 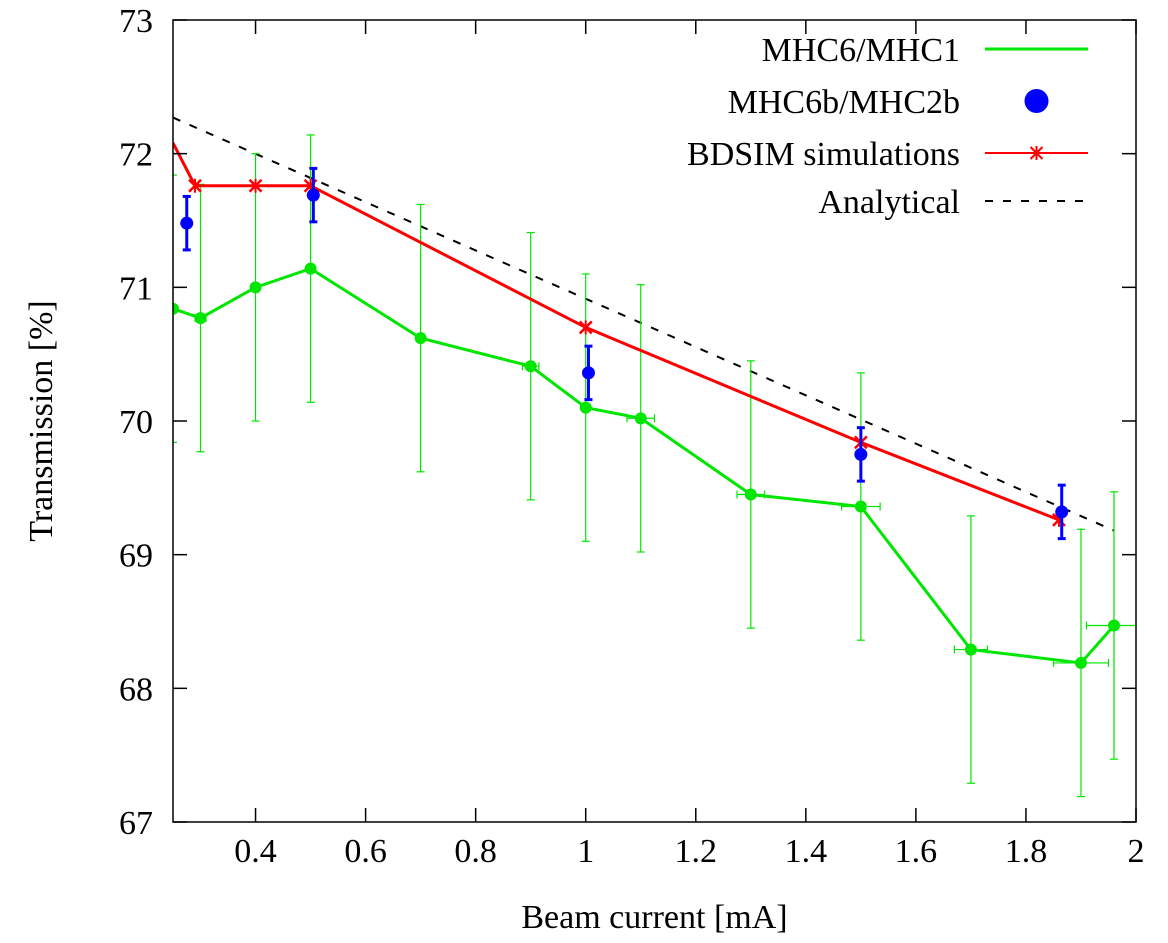 I want to click on x-tick-label: 2, so click(x=1136, y=851).